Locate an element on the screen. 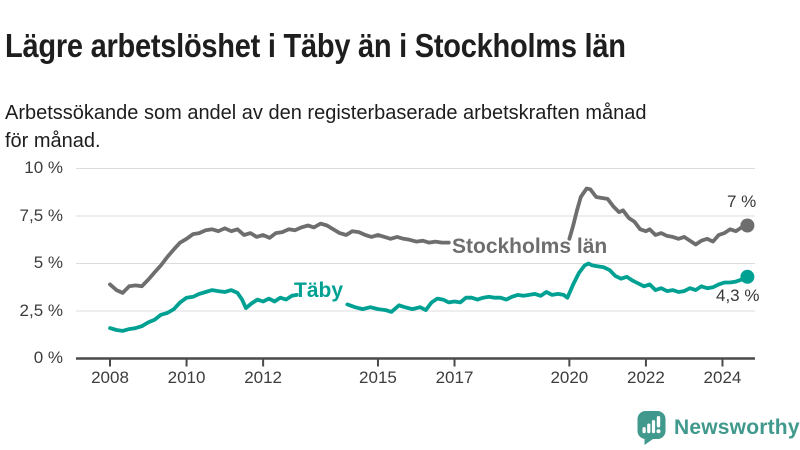  x-axis-tick-label: 2017 is located at coordinates (454, 377).